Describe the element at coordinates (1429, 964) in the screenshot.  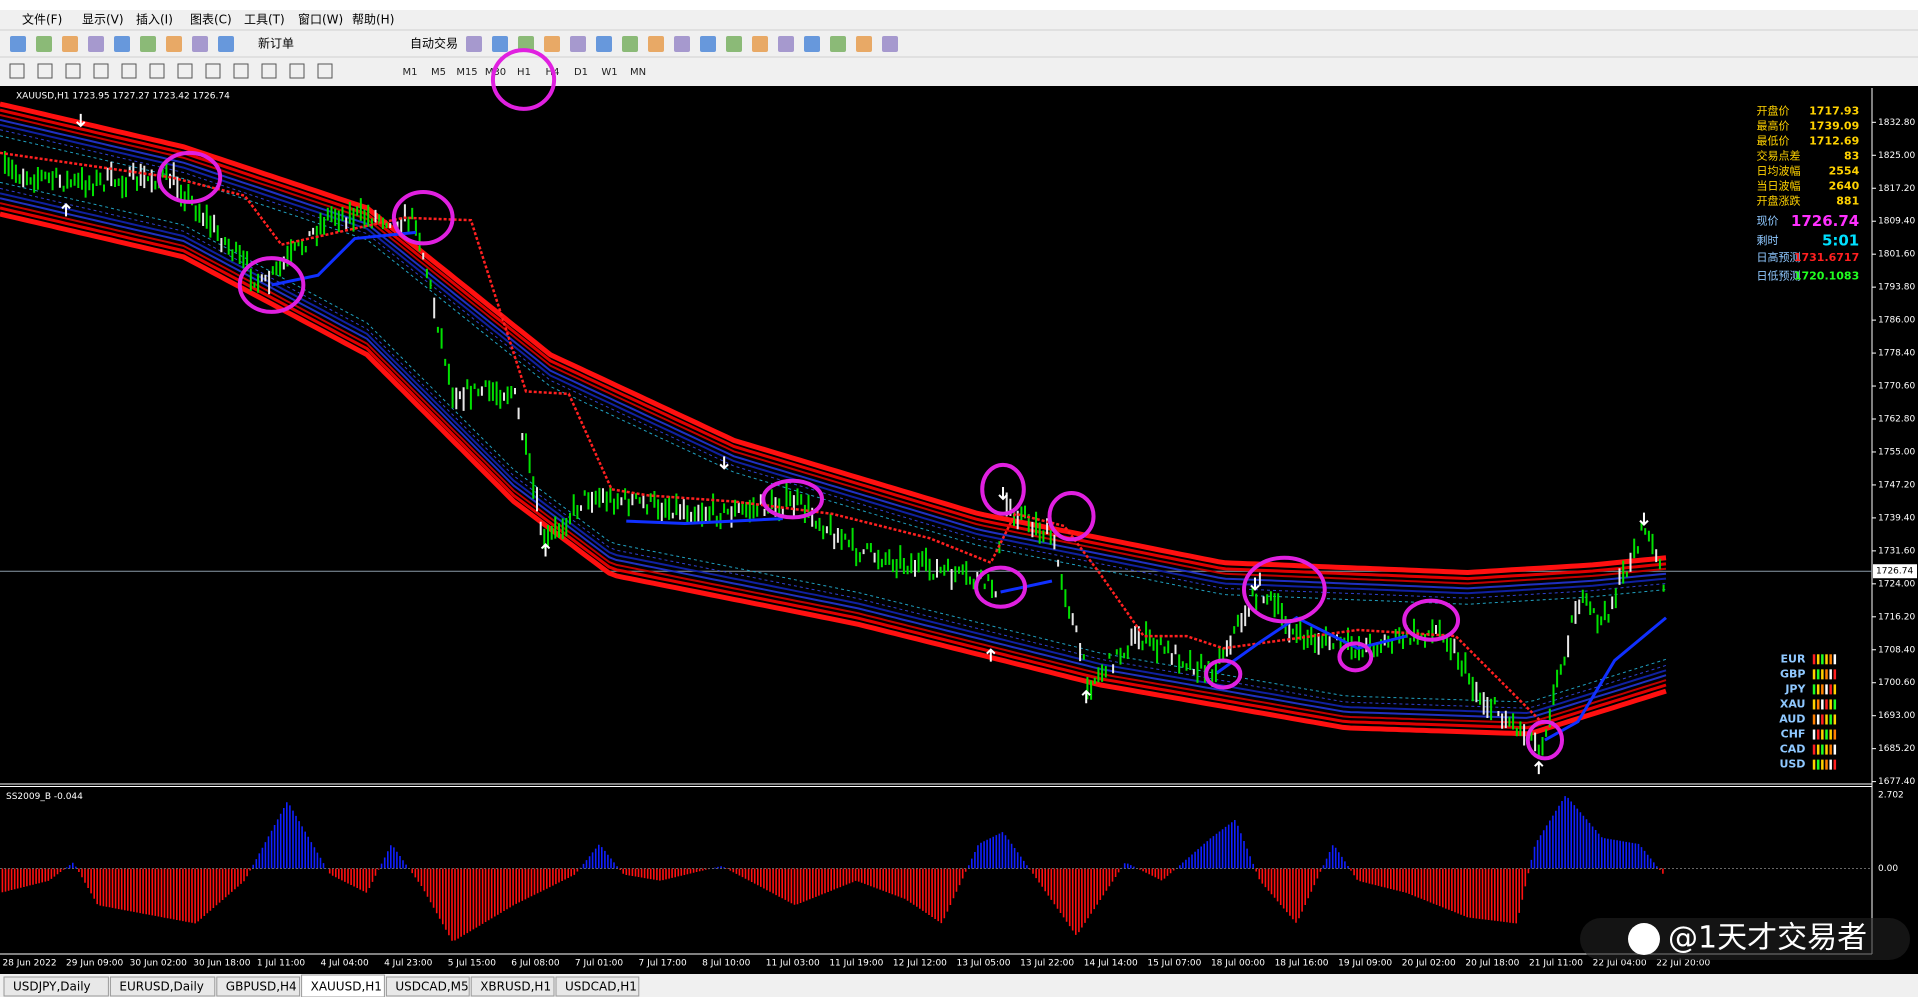
I see `time-tick-label: 20 Jul 02:00` at that location.